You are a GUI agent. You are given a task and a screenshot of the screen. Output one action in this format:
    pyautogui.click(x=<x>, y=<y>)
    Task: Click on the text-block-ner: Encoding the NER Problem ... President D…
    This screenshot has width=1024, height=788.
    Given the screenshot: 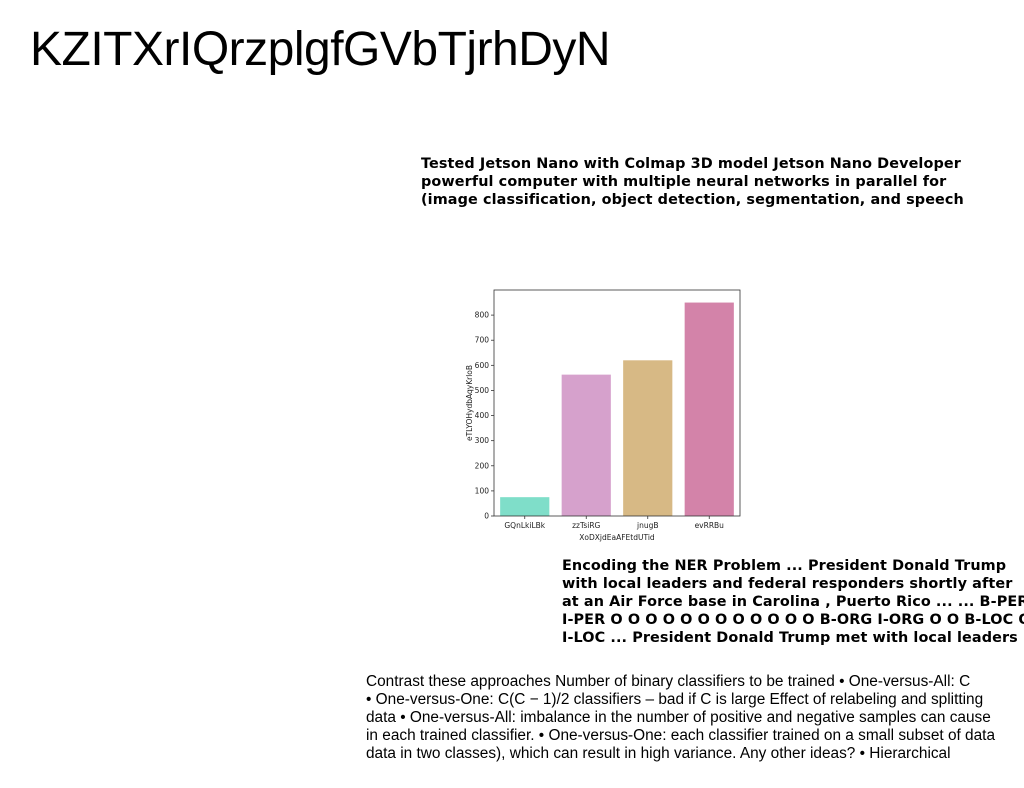 What is the action you would take?
    pyautogui.click(x=793, y=602)
    